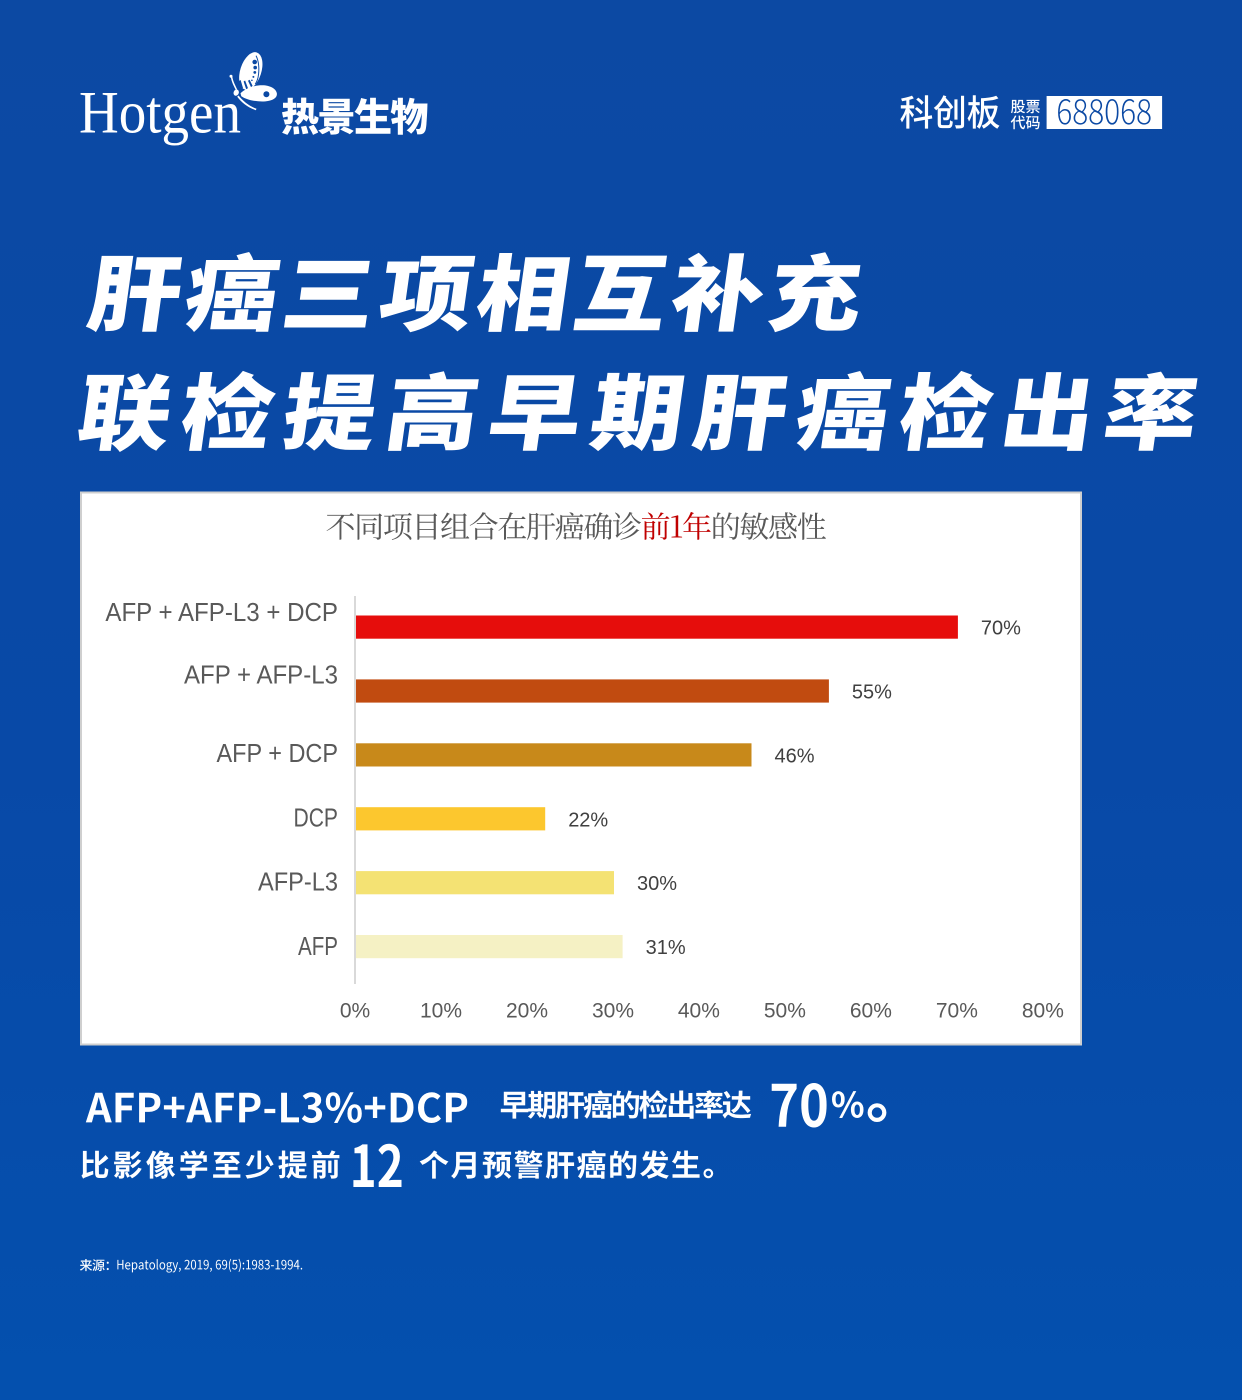 The width and height of the screenshot is (1242, 1400). What do you see at coordinates (666, 948) in the screenshot?
I see `svg-text: 31%` at bounding box center [666, 948].